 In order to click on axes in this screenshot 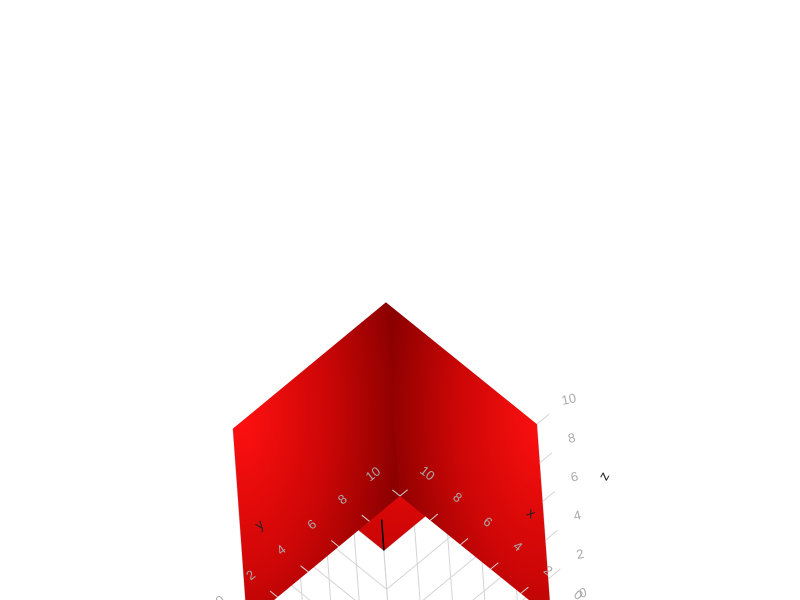, I will do `click(415, 505)`.